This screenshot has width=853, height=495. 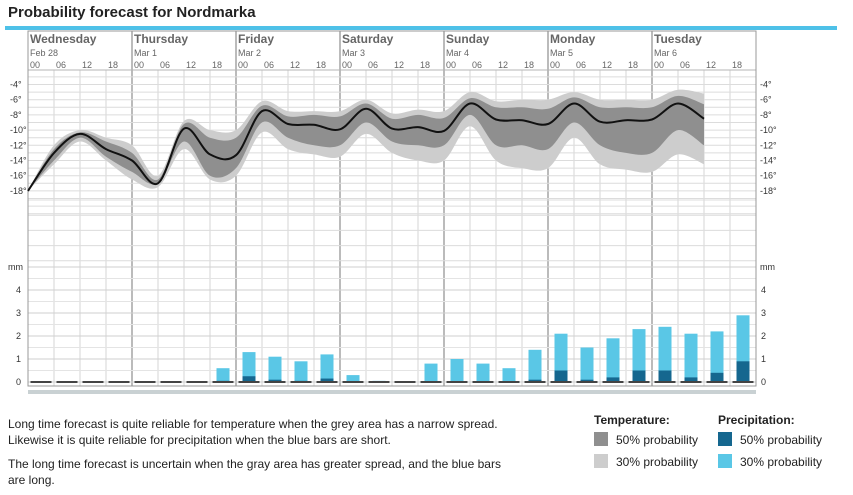 I want to click on precip-axis-tick-right: 1, so click(x=763, y=359).